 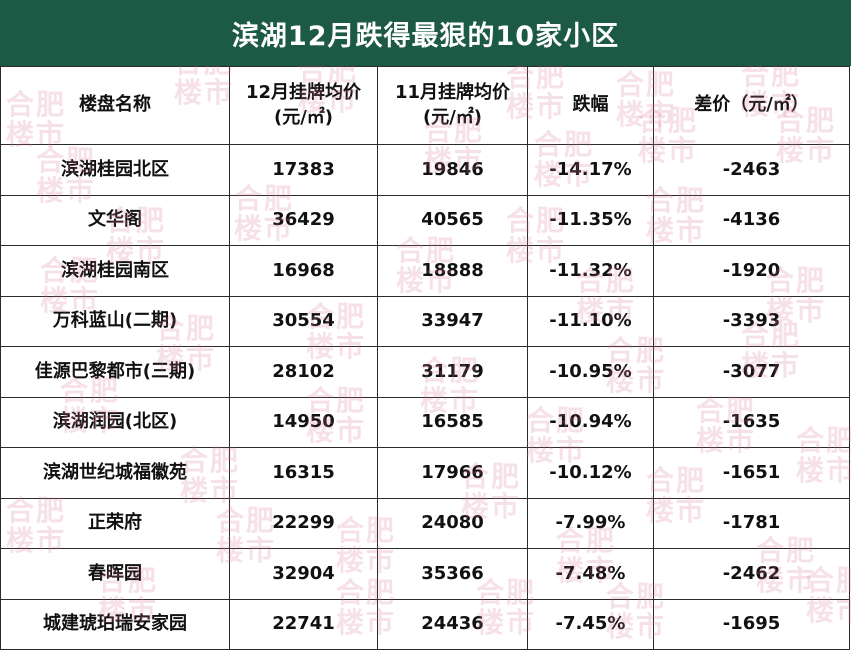 I want to click on cell-price-diff: -1781, so click(x=752, y=523).